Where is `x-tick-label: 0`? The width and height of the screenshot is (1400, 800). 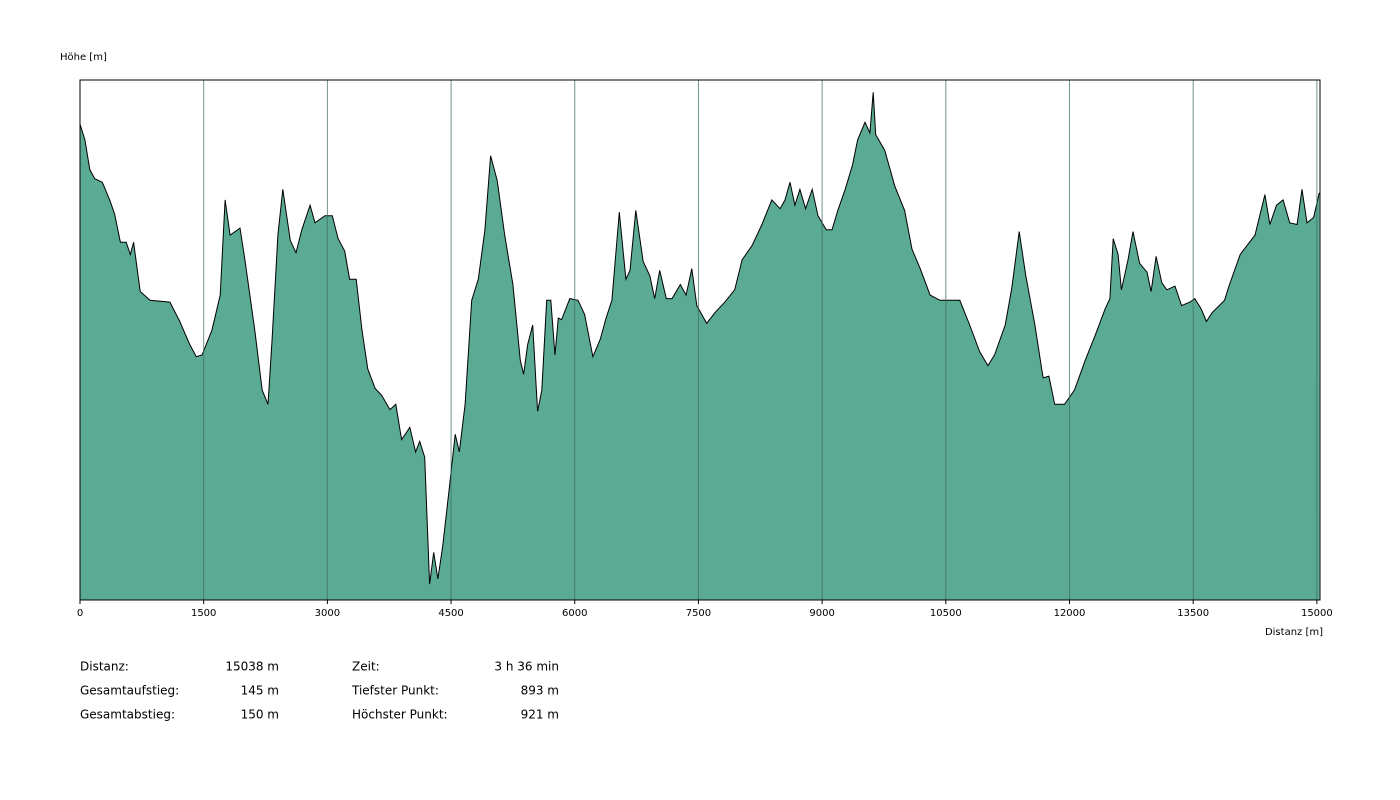
x-tick-label: 0 is located at coordinates (80, 613).